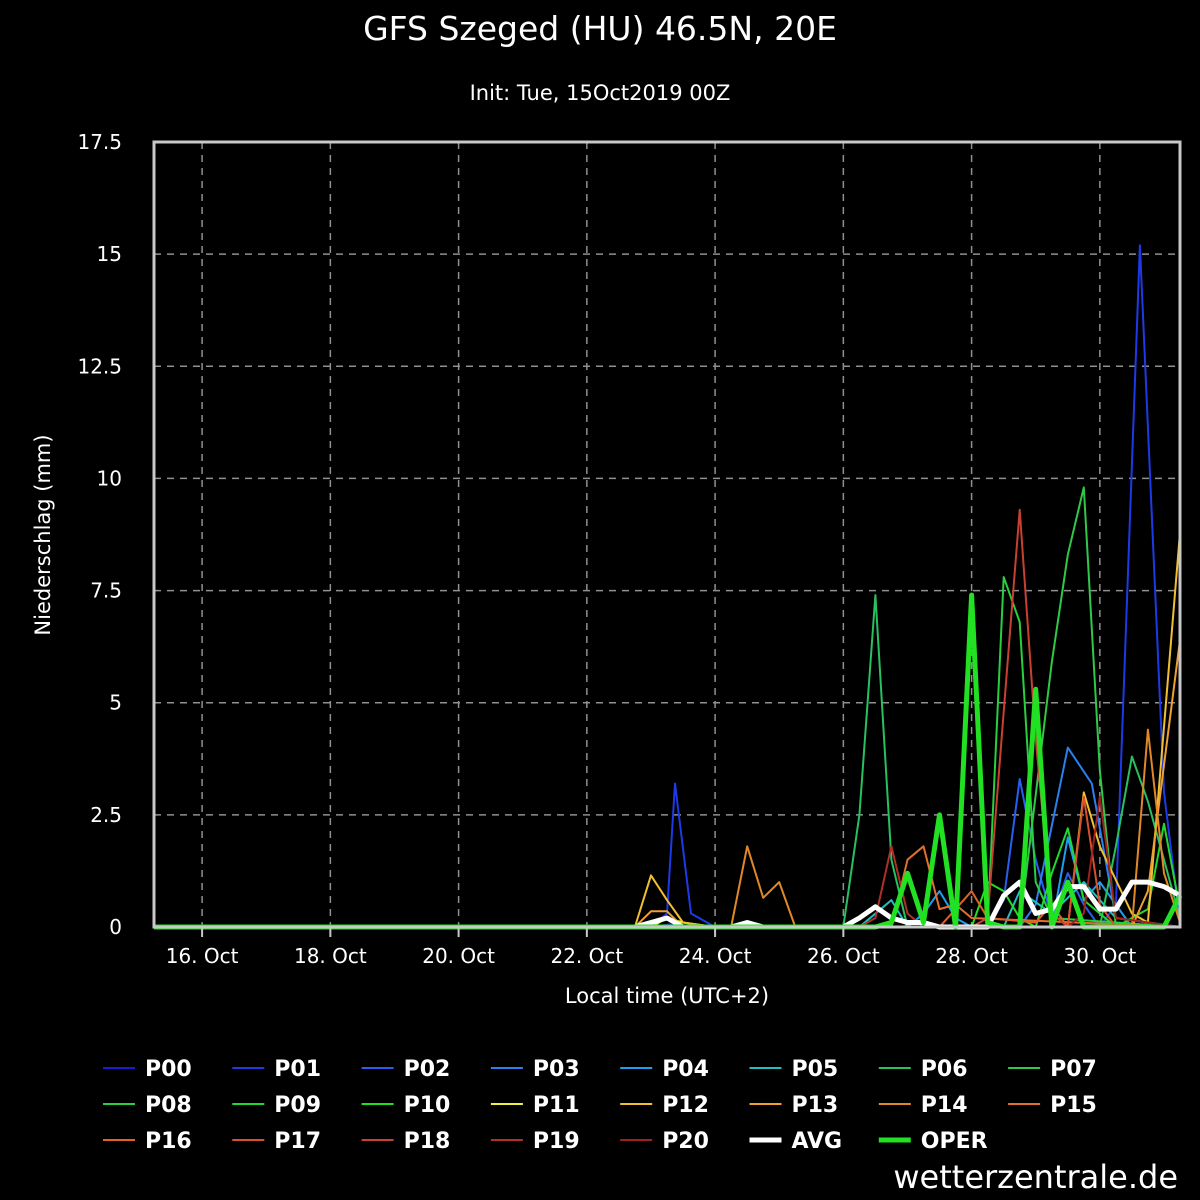  Describe the element at coordinates (815, 1069) in the screenshot. I see `legend-label: P05` at that location.